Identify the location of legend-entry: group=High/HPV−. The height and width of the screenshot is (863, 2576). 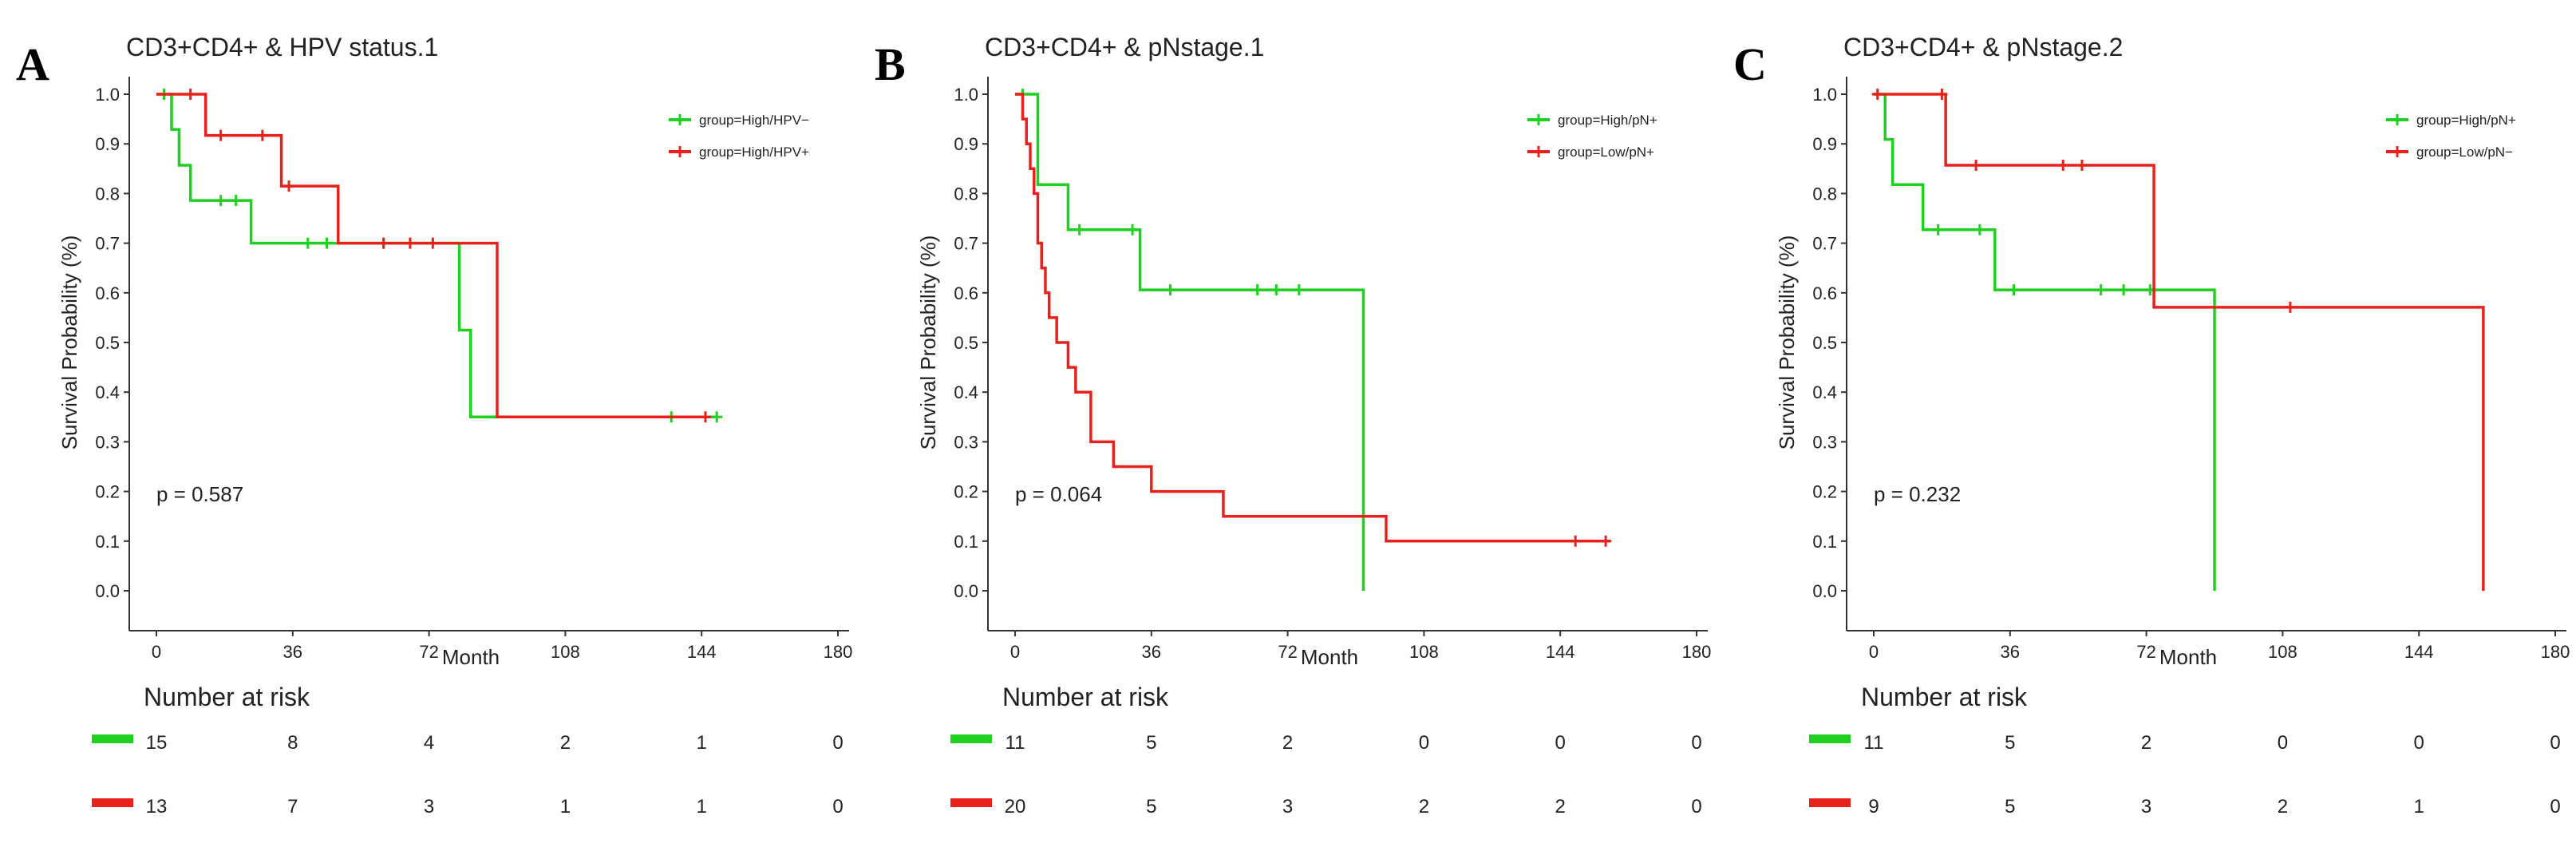
(754, 121).